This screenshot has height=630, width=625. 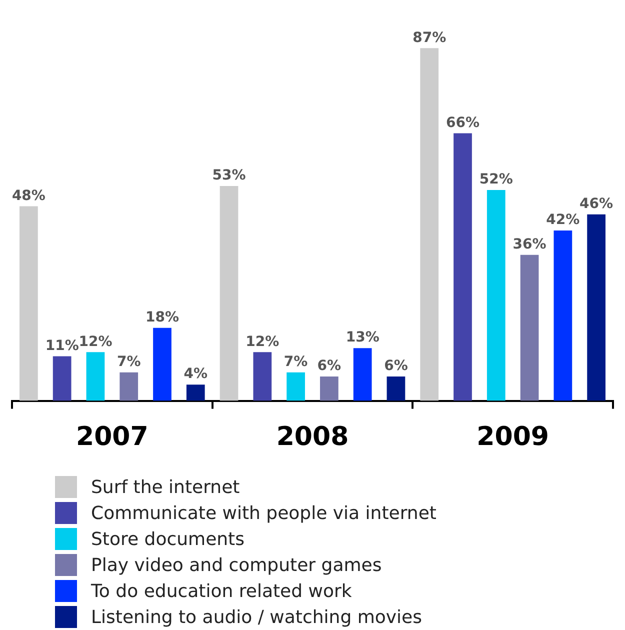 I want to click on x-tick-label: 2009, so click(x=513, y=437).